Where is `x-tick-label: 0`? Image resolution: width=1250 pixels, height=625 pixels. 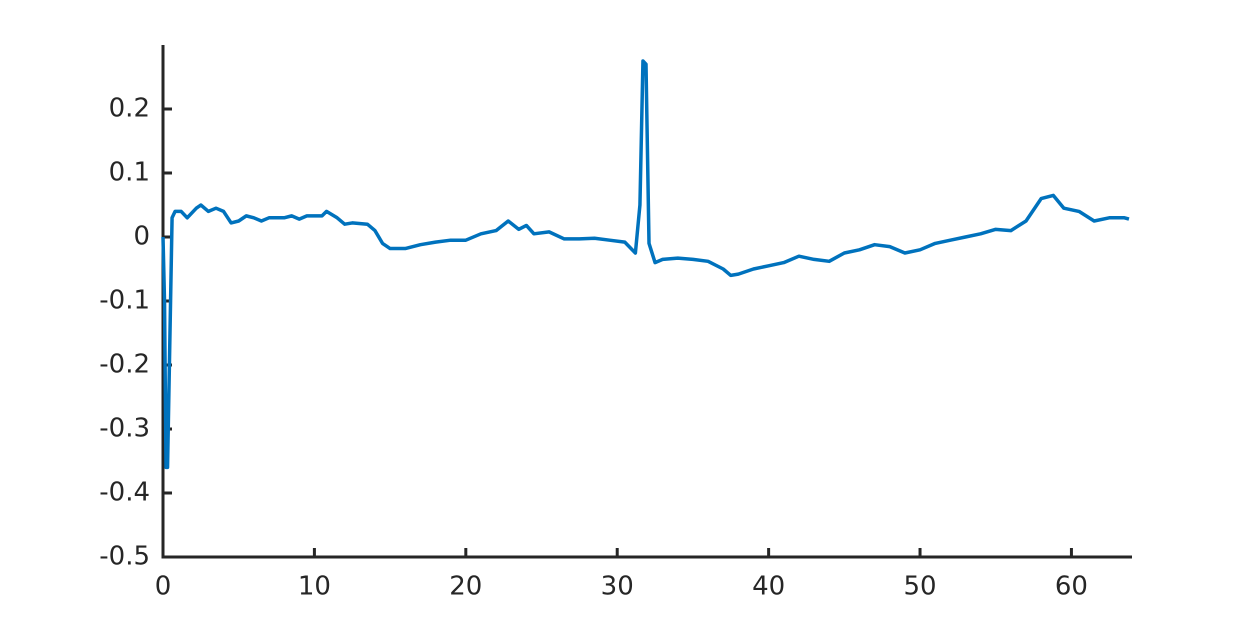
x-tick-label: 0 is located at coordinates (163, 587).